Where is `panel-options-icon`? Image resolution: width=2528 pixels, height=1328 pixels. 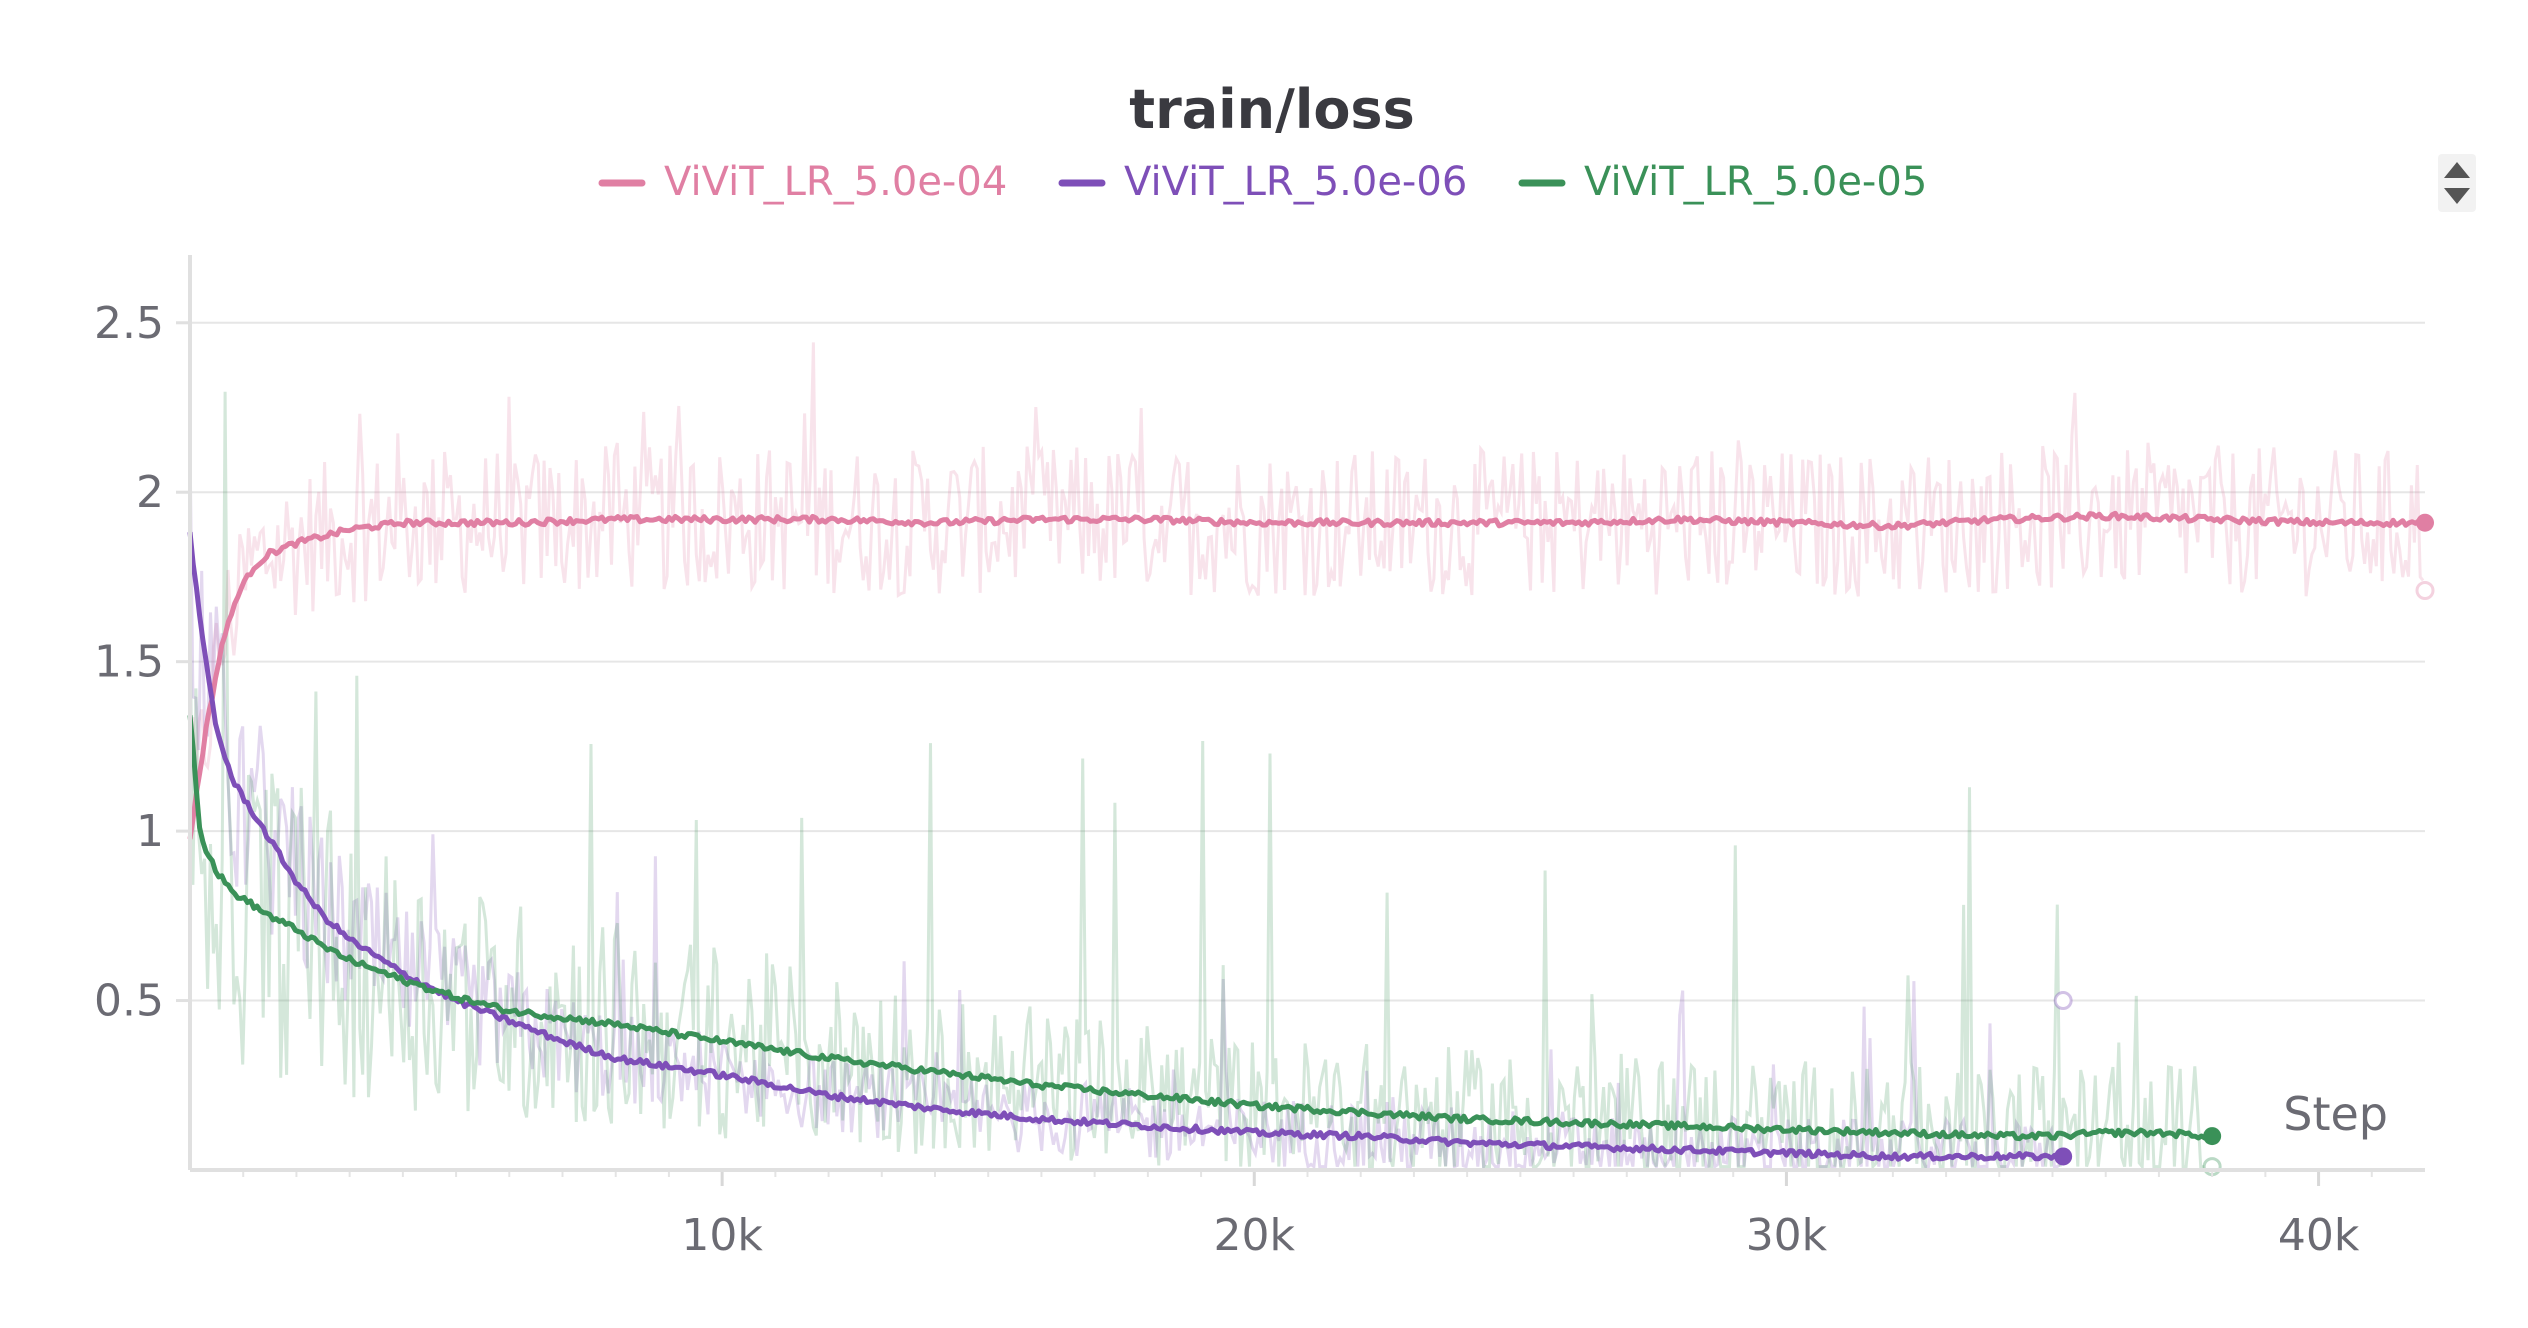
panel-options-icon is located at coordinates (2457, 183).